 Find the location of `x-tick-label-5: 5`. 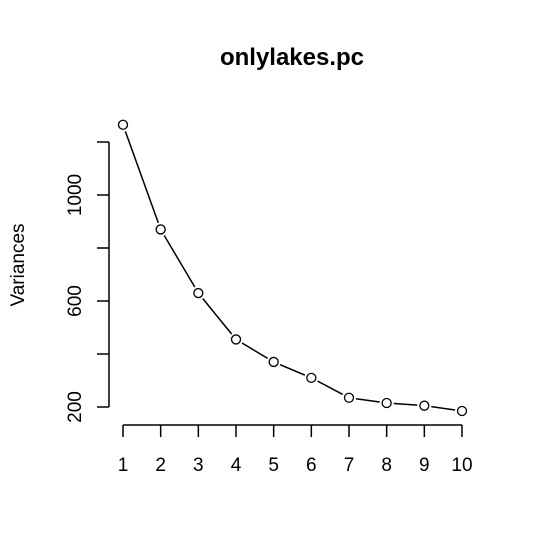

x-tick-label-5: 5 is located at coordinates (273, 465).